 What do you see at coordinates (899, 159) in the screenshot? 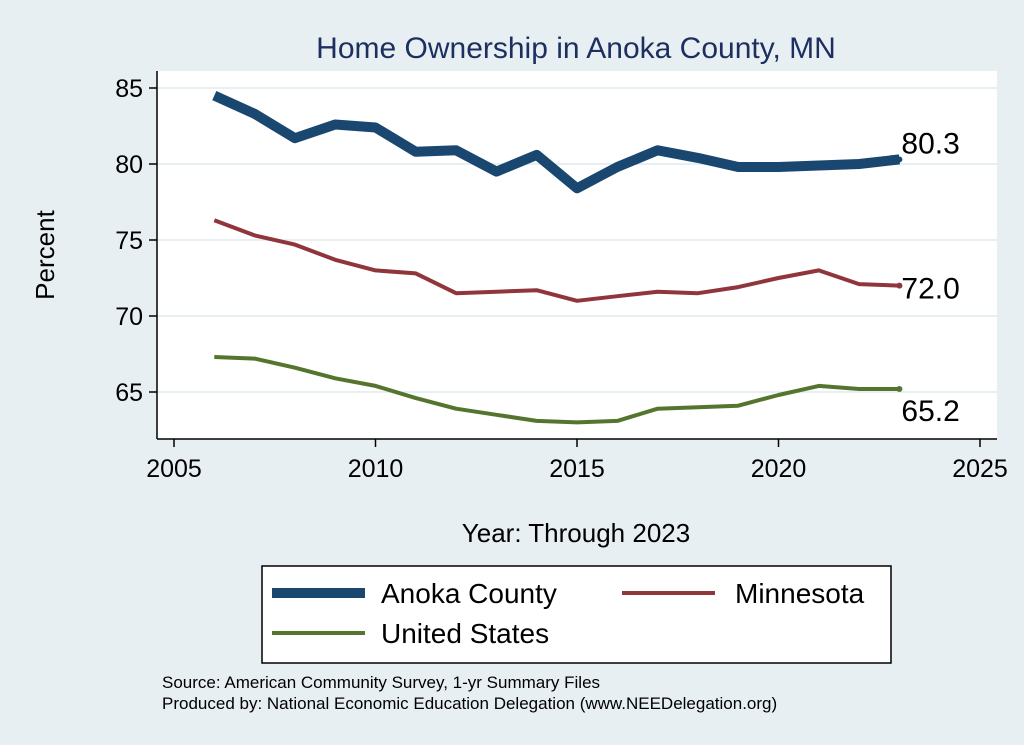
I see `series-endpoint-anoka-county` at bounding box center [899, 159].